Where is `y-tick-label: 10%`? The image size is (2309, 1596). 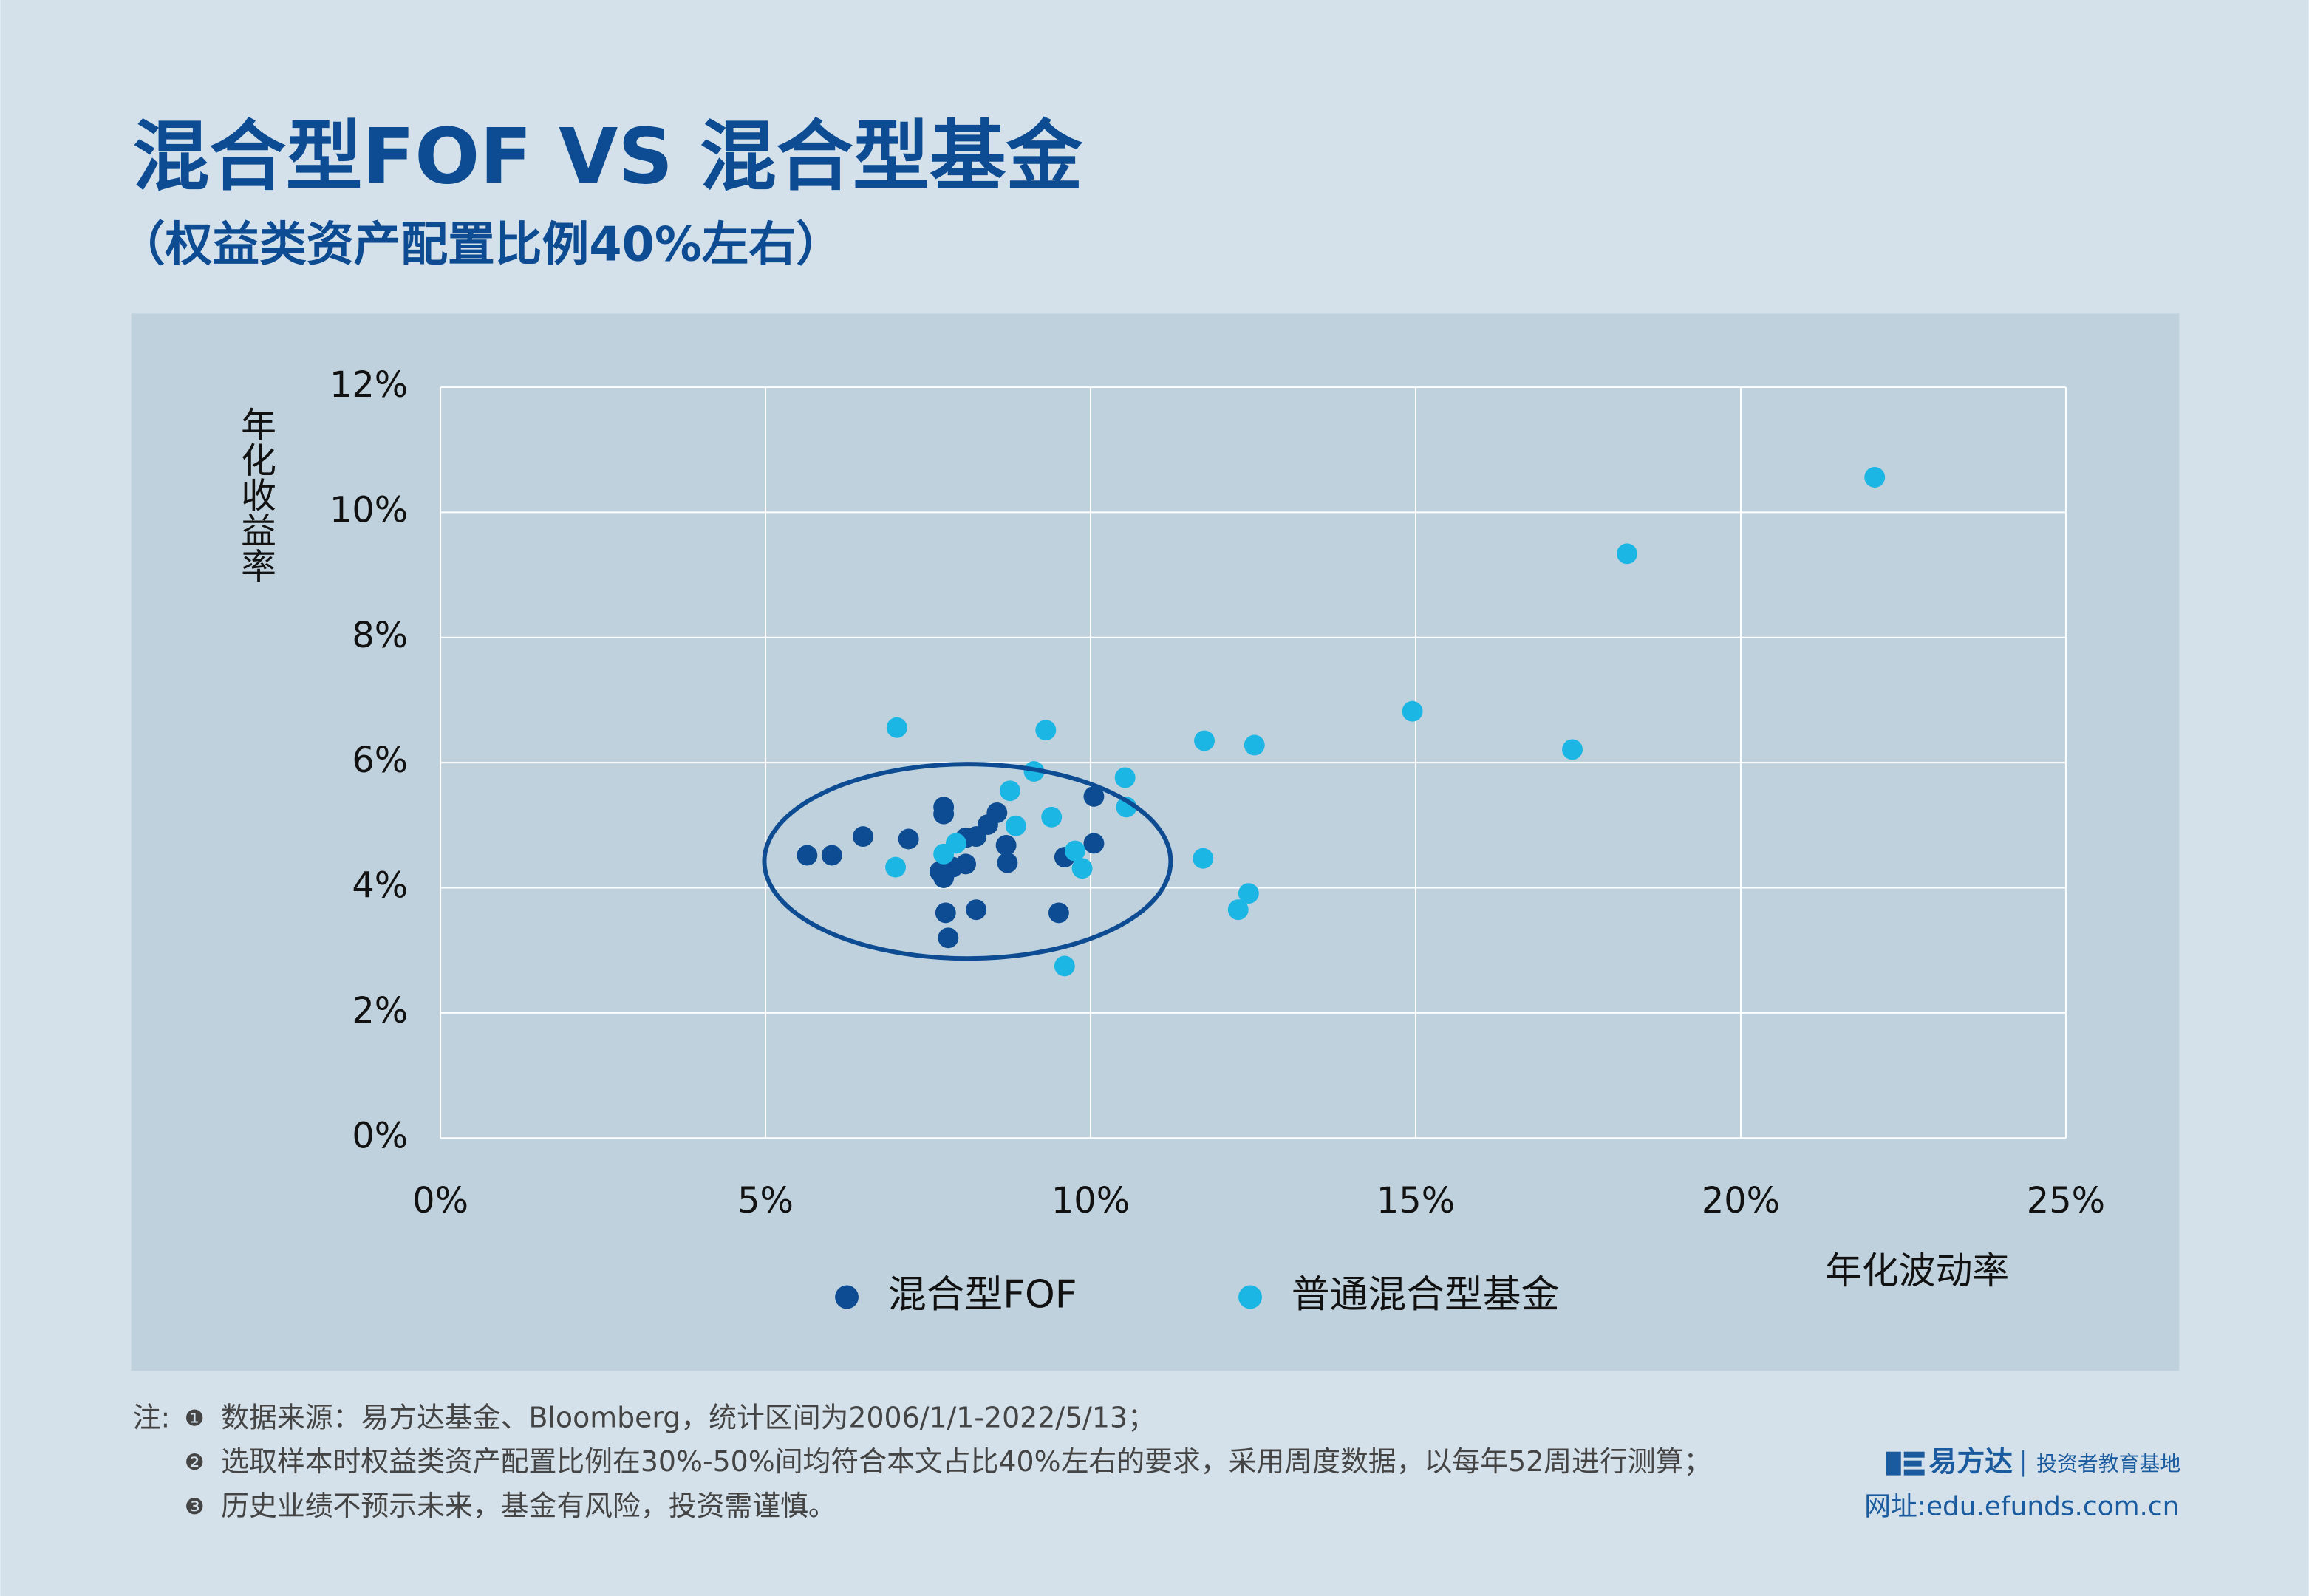
y-tick-label: 10% is located at coordinates (369, 510).